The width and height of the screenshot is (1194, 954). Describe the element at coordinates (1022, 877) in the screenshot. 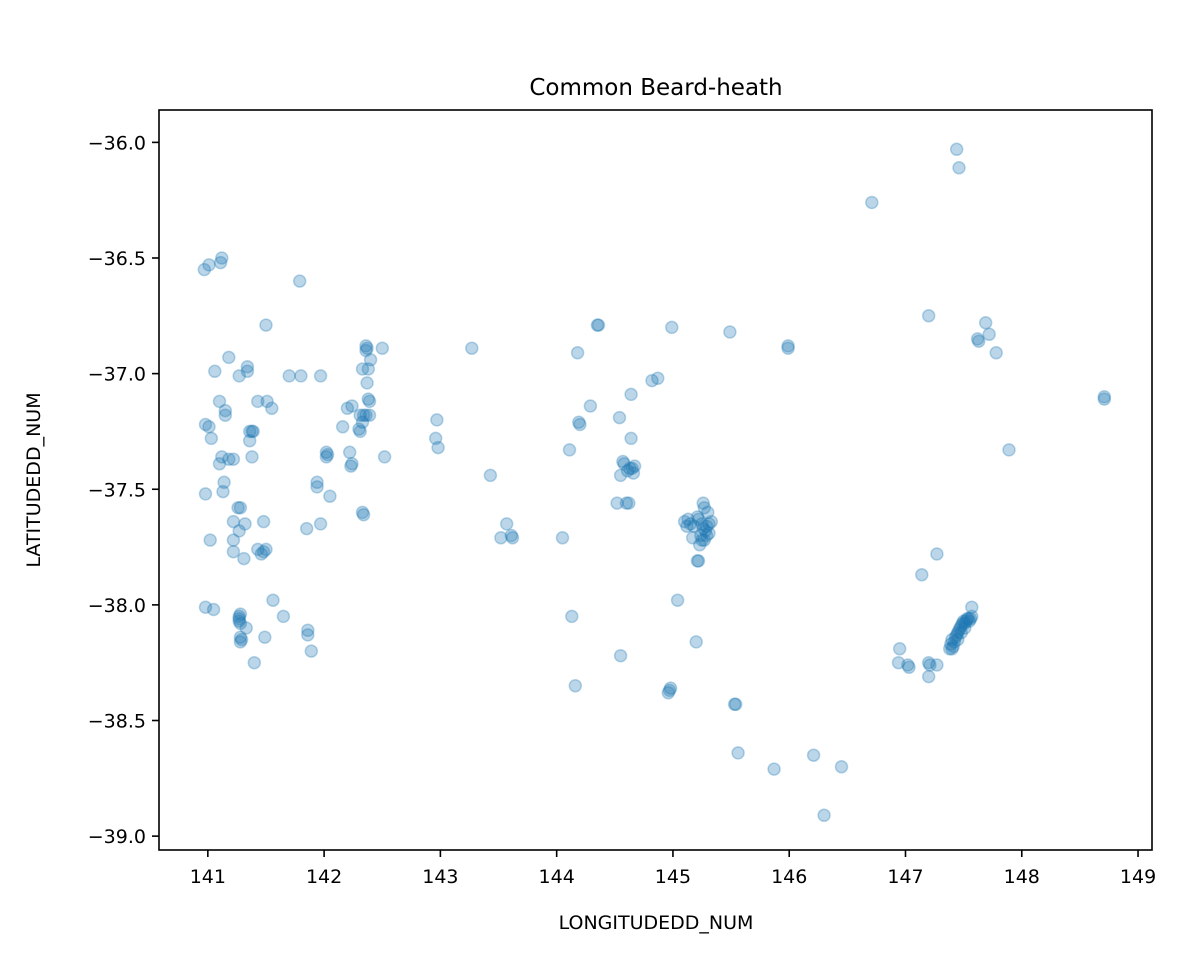

I see `x-tick-label: 148` at that location.